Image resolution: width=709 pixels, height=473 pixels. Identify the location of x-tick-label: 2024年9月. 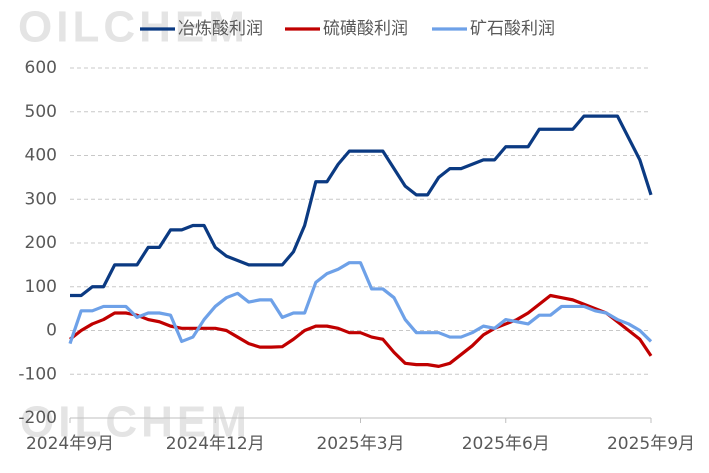
(70, 444).